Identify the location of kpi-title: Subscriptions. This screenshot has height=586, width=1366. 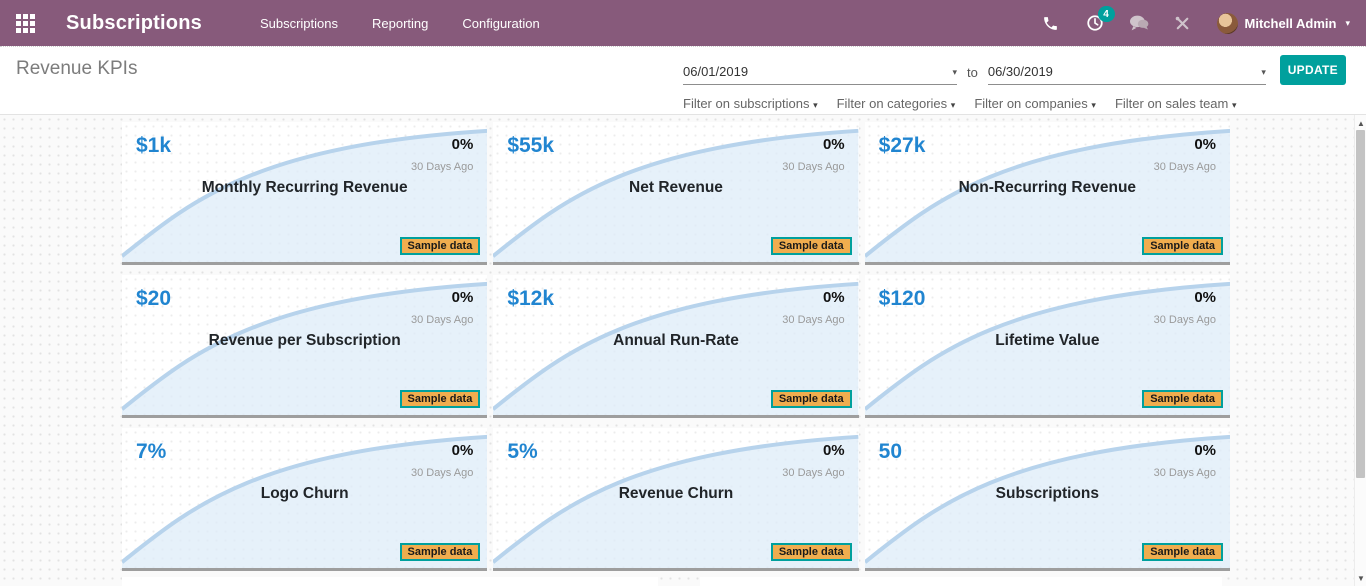
(1047, 493).